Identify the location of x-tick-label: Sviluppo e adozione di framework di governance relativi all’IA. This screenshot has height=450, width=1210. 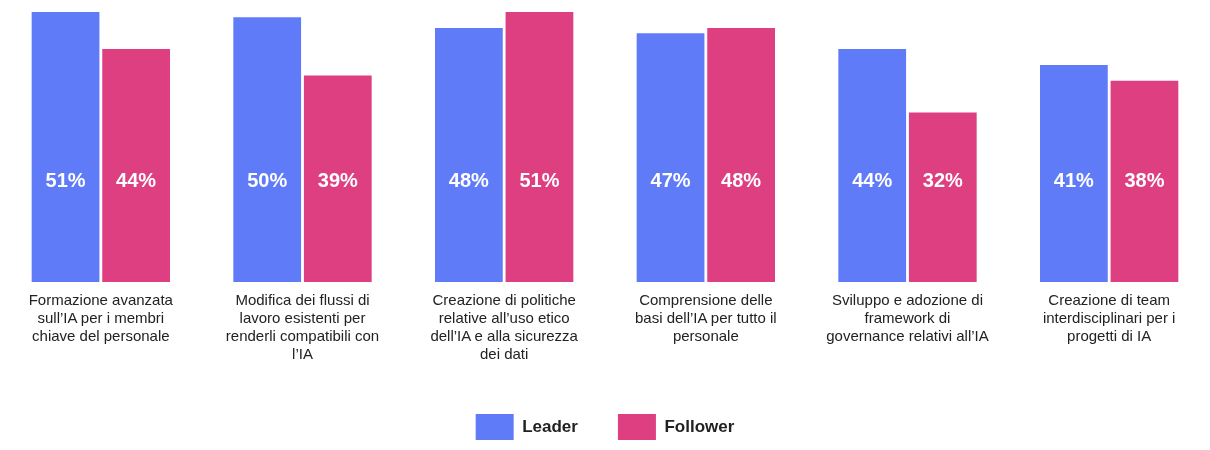
(907, 318).